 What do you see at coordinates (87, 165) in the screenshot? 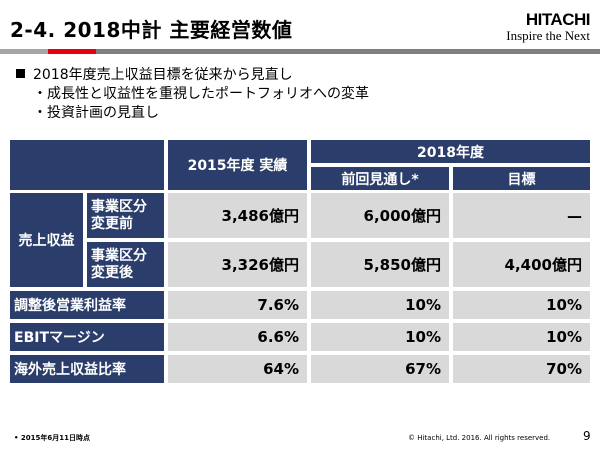
I see `header-blank` at bounding box center [87, 165].